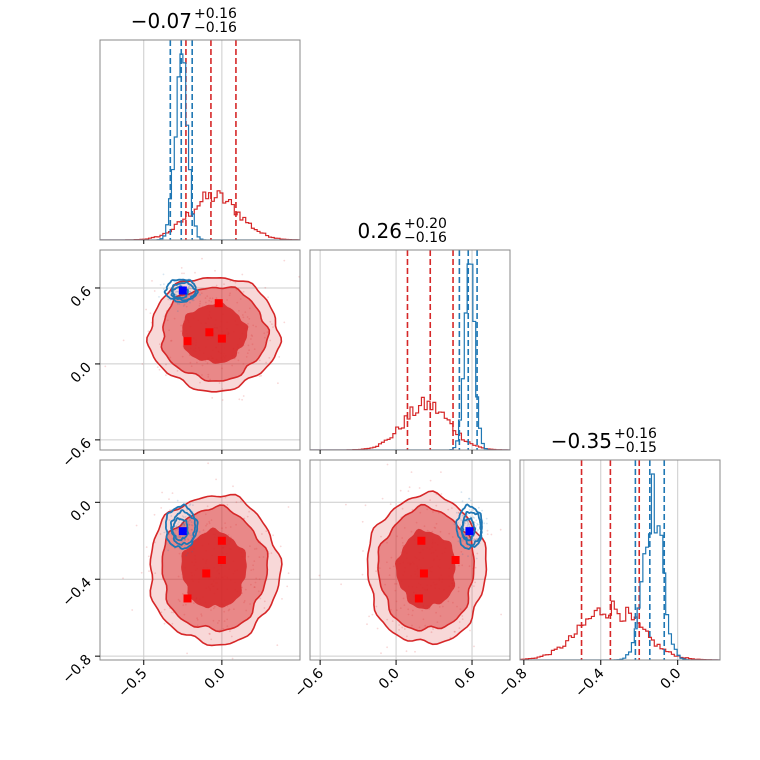 The image size is (760, 760). I want to click on red-marker, so click(187, 341).